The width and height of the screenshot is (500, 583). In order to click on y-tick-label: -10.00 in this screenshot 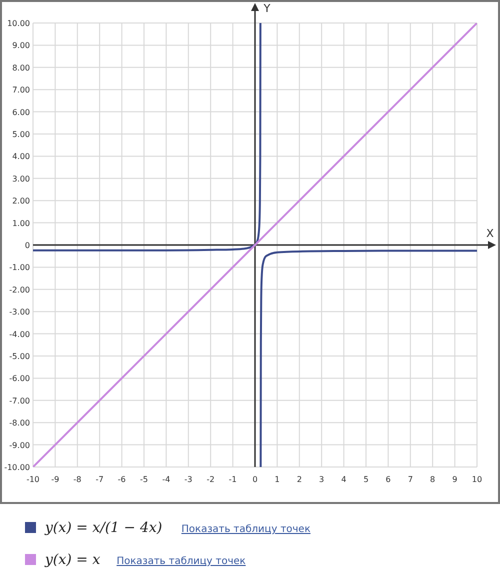, I will do `click(17, 467)`.